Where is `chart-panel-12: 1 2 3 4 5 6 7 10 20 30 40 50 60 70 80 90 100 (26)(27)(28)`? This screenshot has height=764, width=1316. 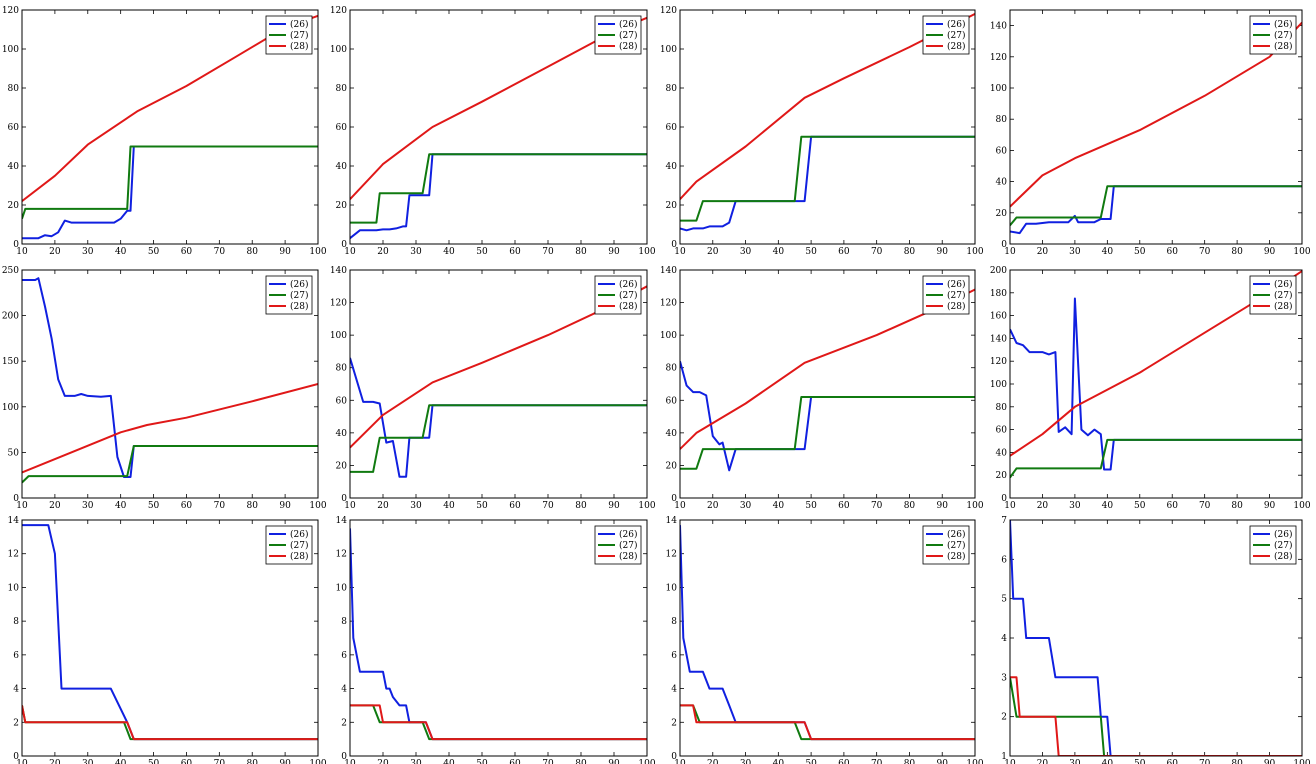 chart-panel-12: 1 2 3 4 5 6 7 10 20 30 40 50 60 70 80 90 100 (26)(27)(28) is located at coordinates (1156, 640).